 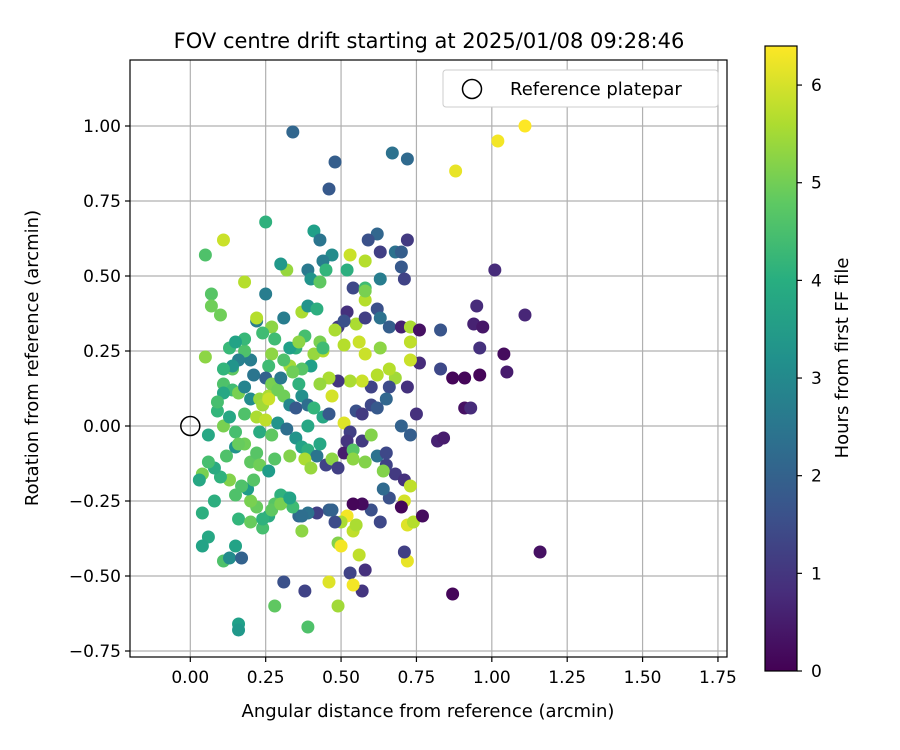 I want to click on colorbar-tick-label: 1, so click(x=816, y=574).